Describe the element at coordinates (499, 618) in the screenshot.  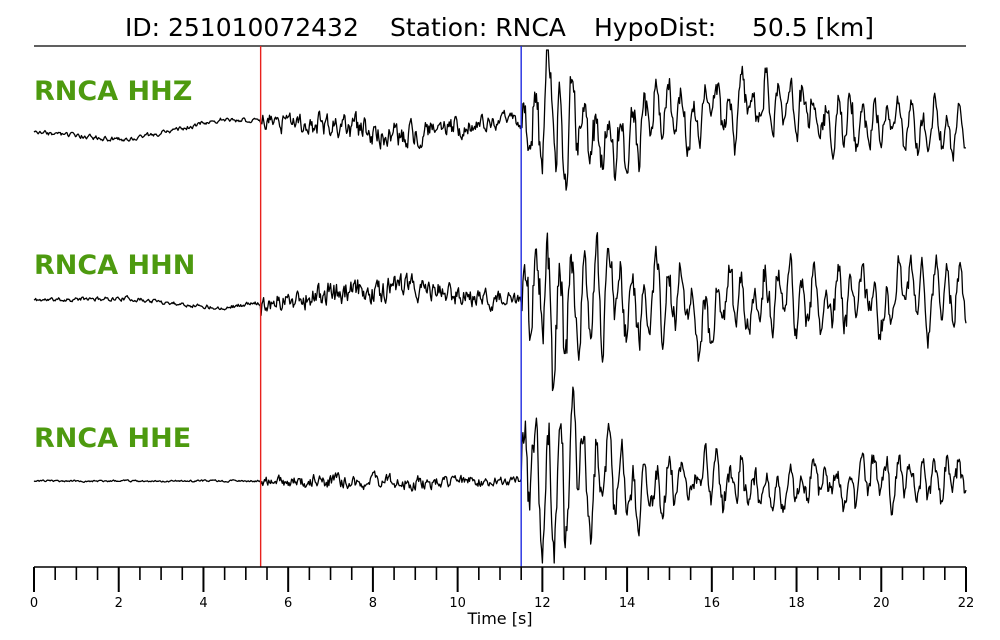
I see `x-axis-label: Time [s]` at that location.